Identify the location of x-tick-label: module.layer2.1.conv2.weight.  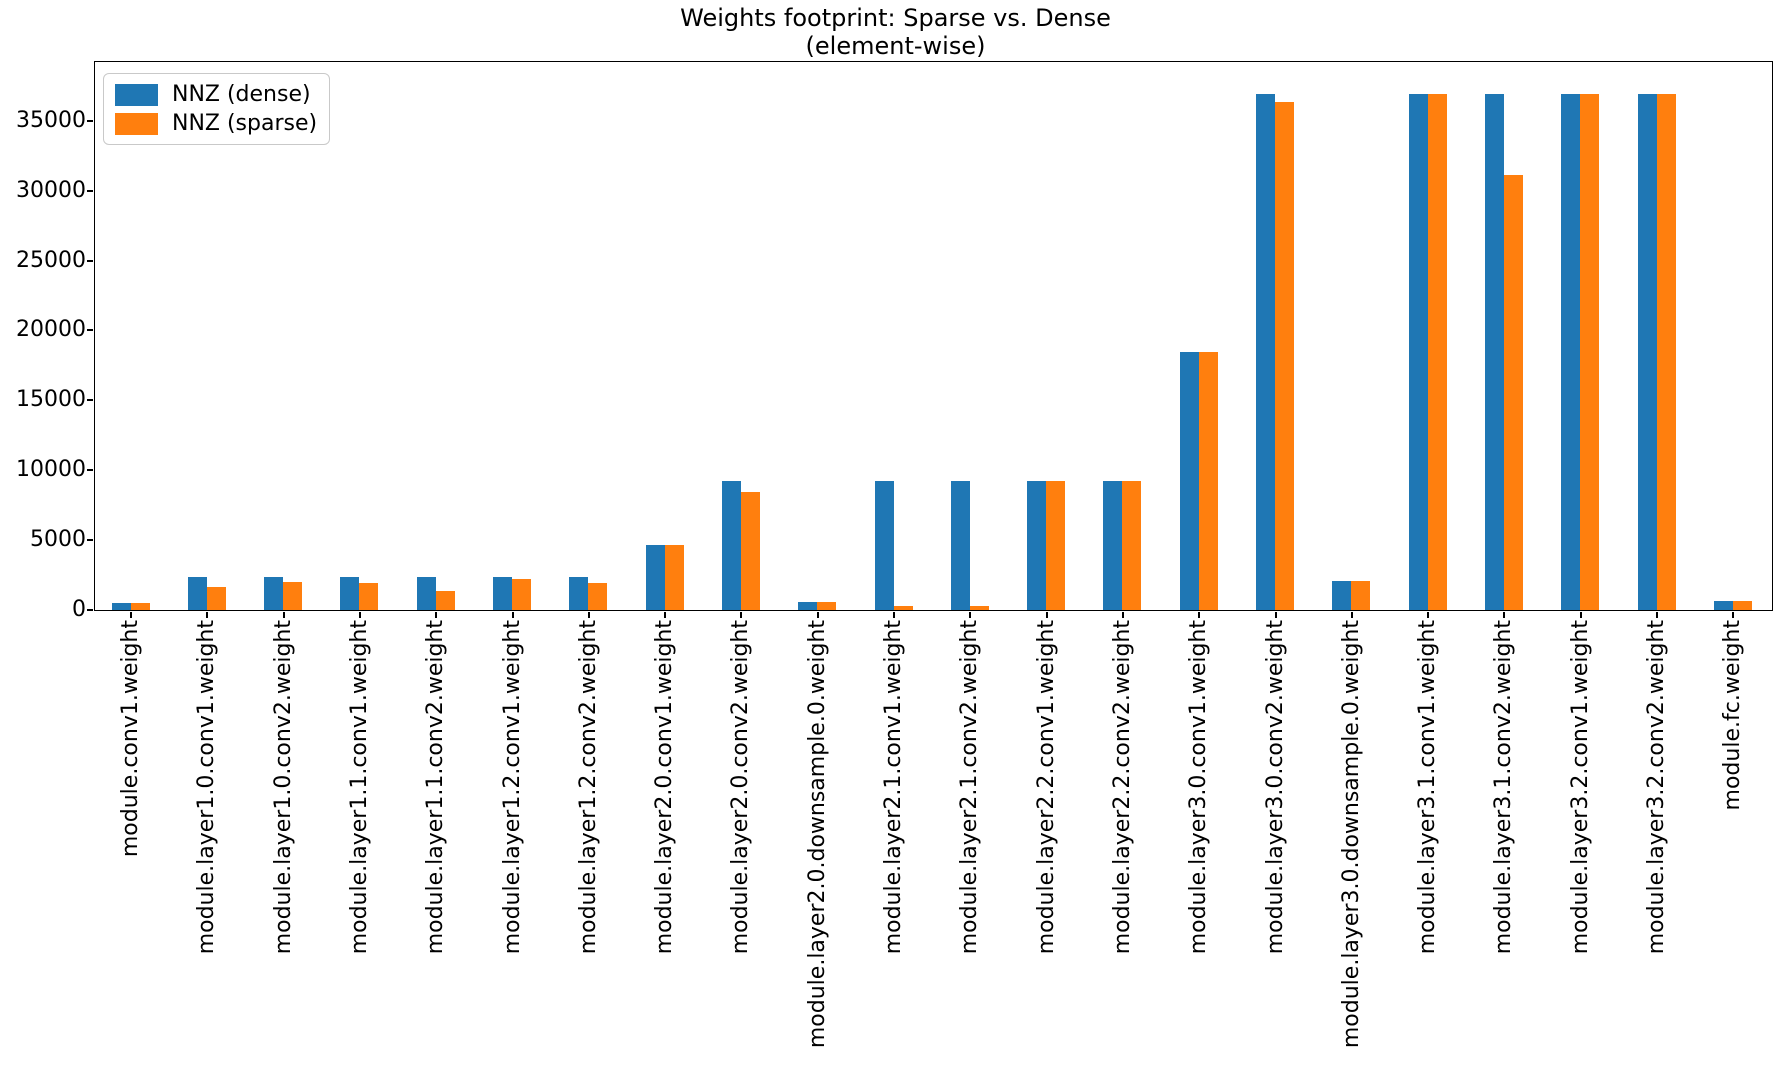
(970, 787).